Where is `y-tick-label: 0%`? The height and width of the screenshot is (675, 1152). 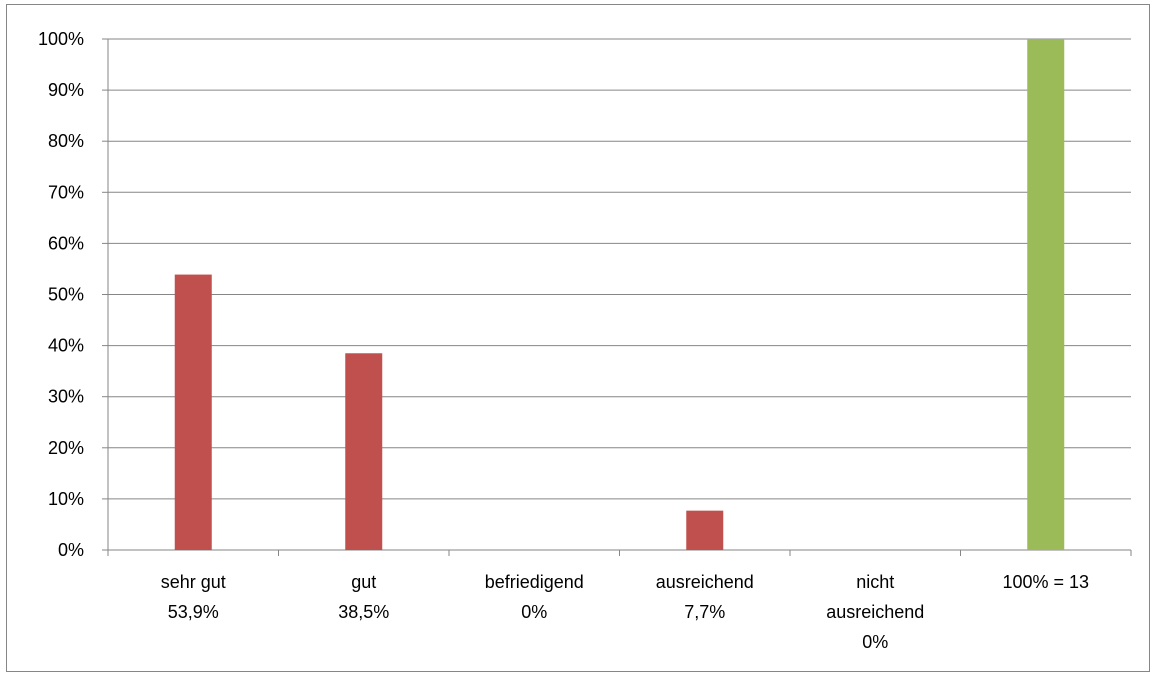
y-tick-label: 0% is located at coordinates (71, 550).